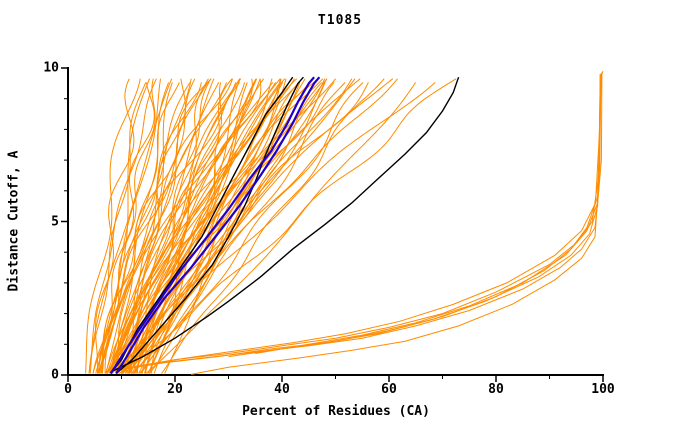 The width and height of the screenshot is (680, 440). I want to click on y-tick-label: 10, so click(51, 68).